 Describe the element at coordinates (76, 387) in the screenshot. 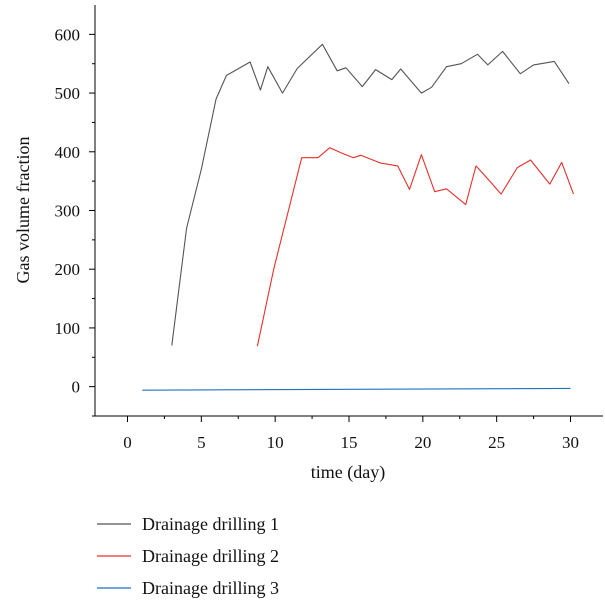

I see `y-tick-label: 0` at that location.